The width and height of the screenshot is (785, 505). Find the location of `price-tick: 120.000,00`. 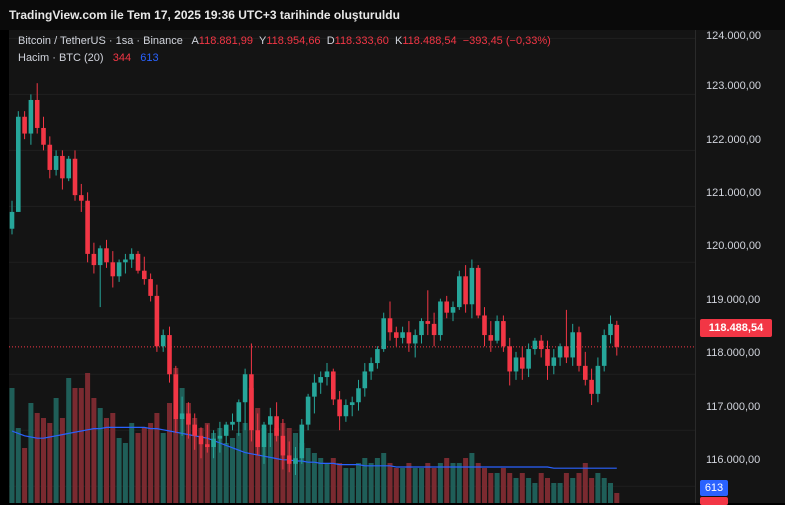

price-tick: 120.000,00 is located at coordinates (734, 246).